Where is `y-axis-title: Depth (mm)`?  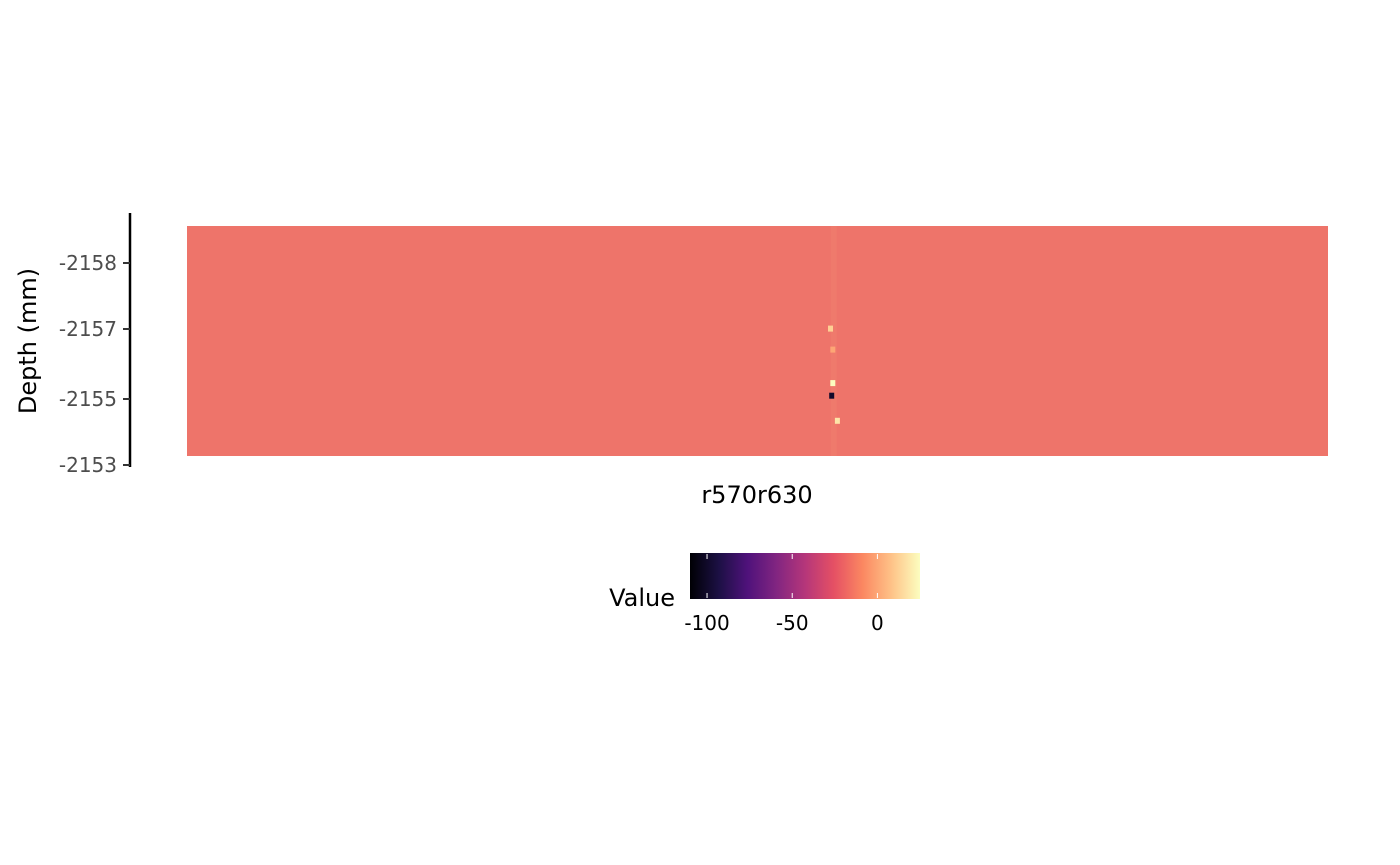
y-axis-title: Depth (mm) is located at coordinates (28, 341).